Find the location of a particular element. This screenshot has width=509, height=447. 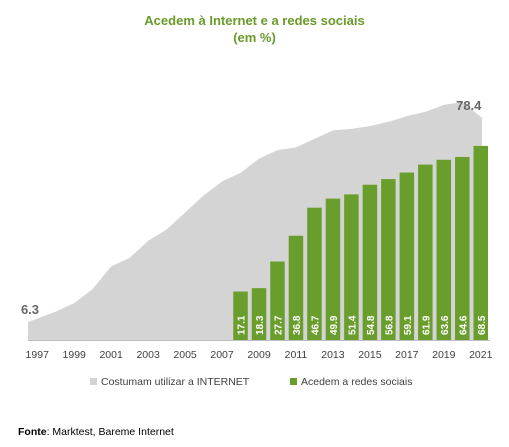

x-tick-label: 2009 is located at coordinates (259, 355).